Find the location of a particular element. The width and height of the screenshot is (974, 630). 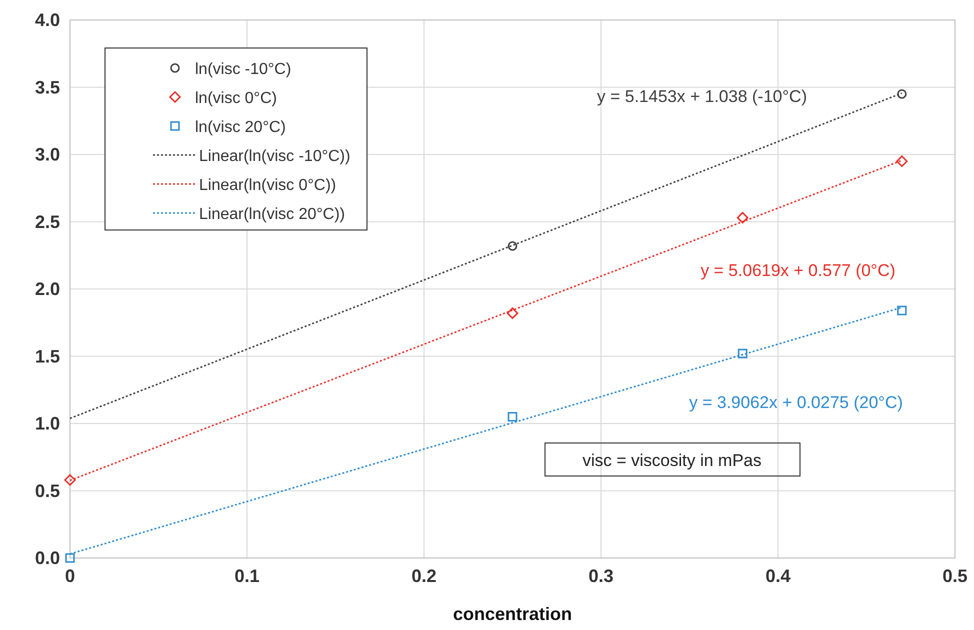

x-tick-label: 0.2 is located at coordinates (424, 576).